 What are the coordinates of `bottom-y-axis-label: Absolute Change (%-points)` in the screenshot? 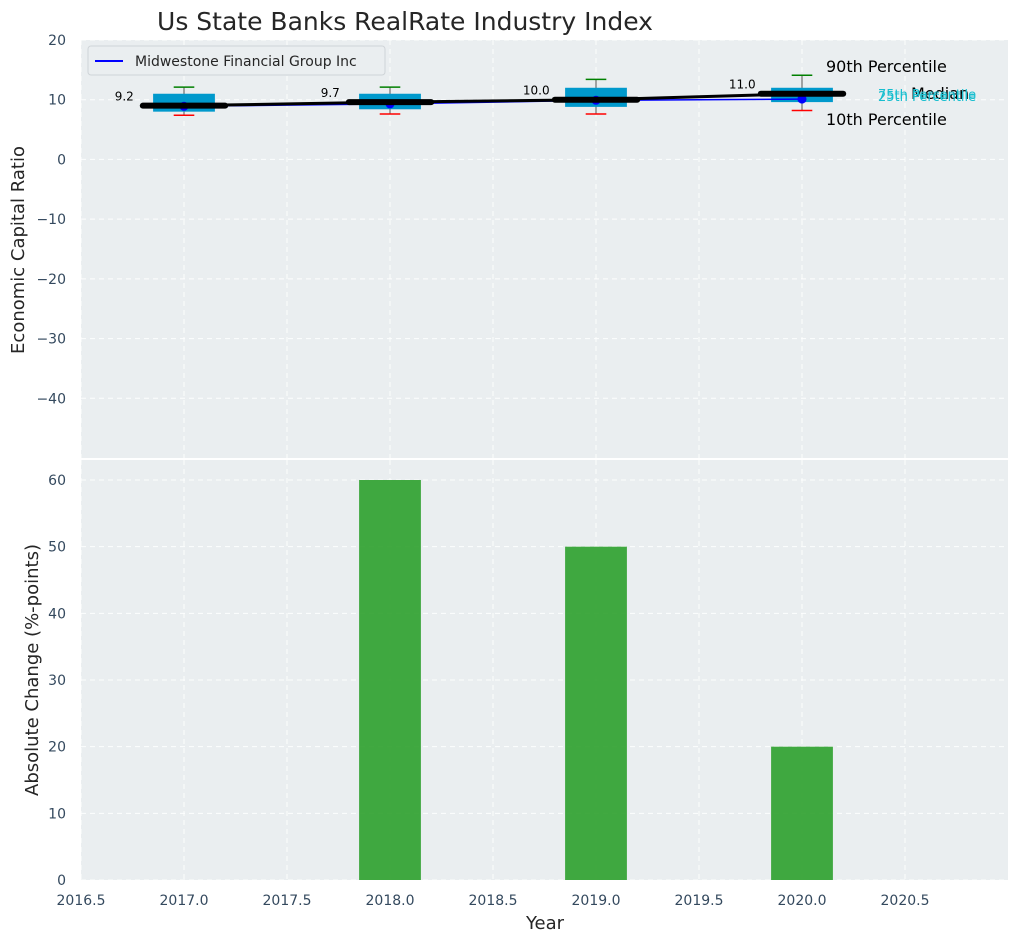 It's located at (32, 670).